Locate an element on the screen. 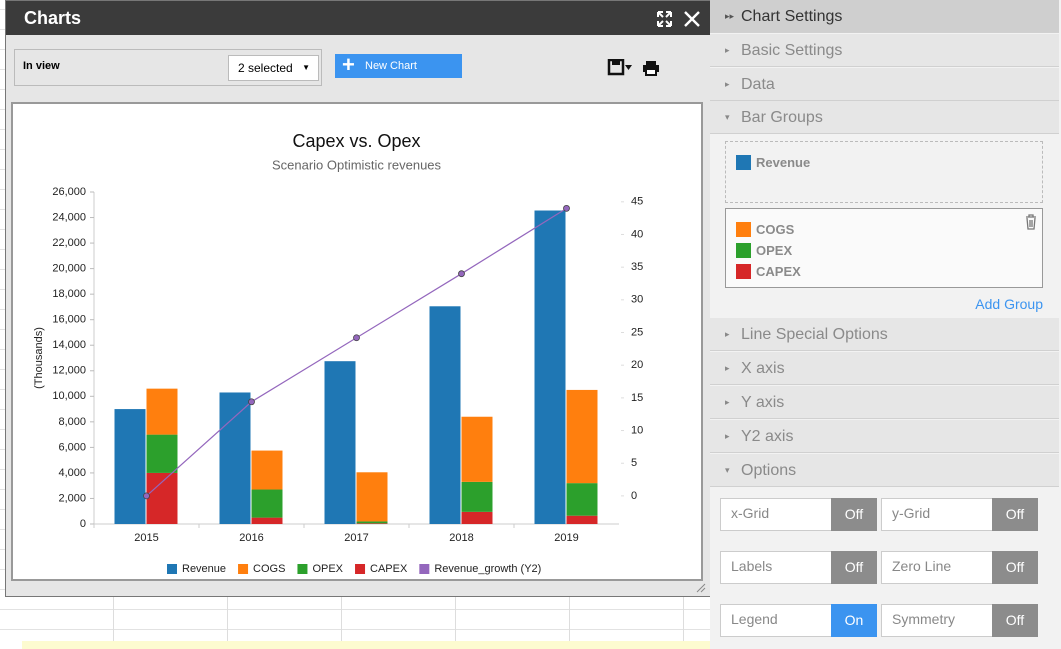 This screenshot has width=1061, height=649. toggle-label: Labels is located at coordinates (752, 566).